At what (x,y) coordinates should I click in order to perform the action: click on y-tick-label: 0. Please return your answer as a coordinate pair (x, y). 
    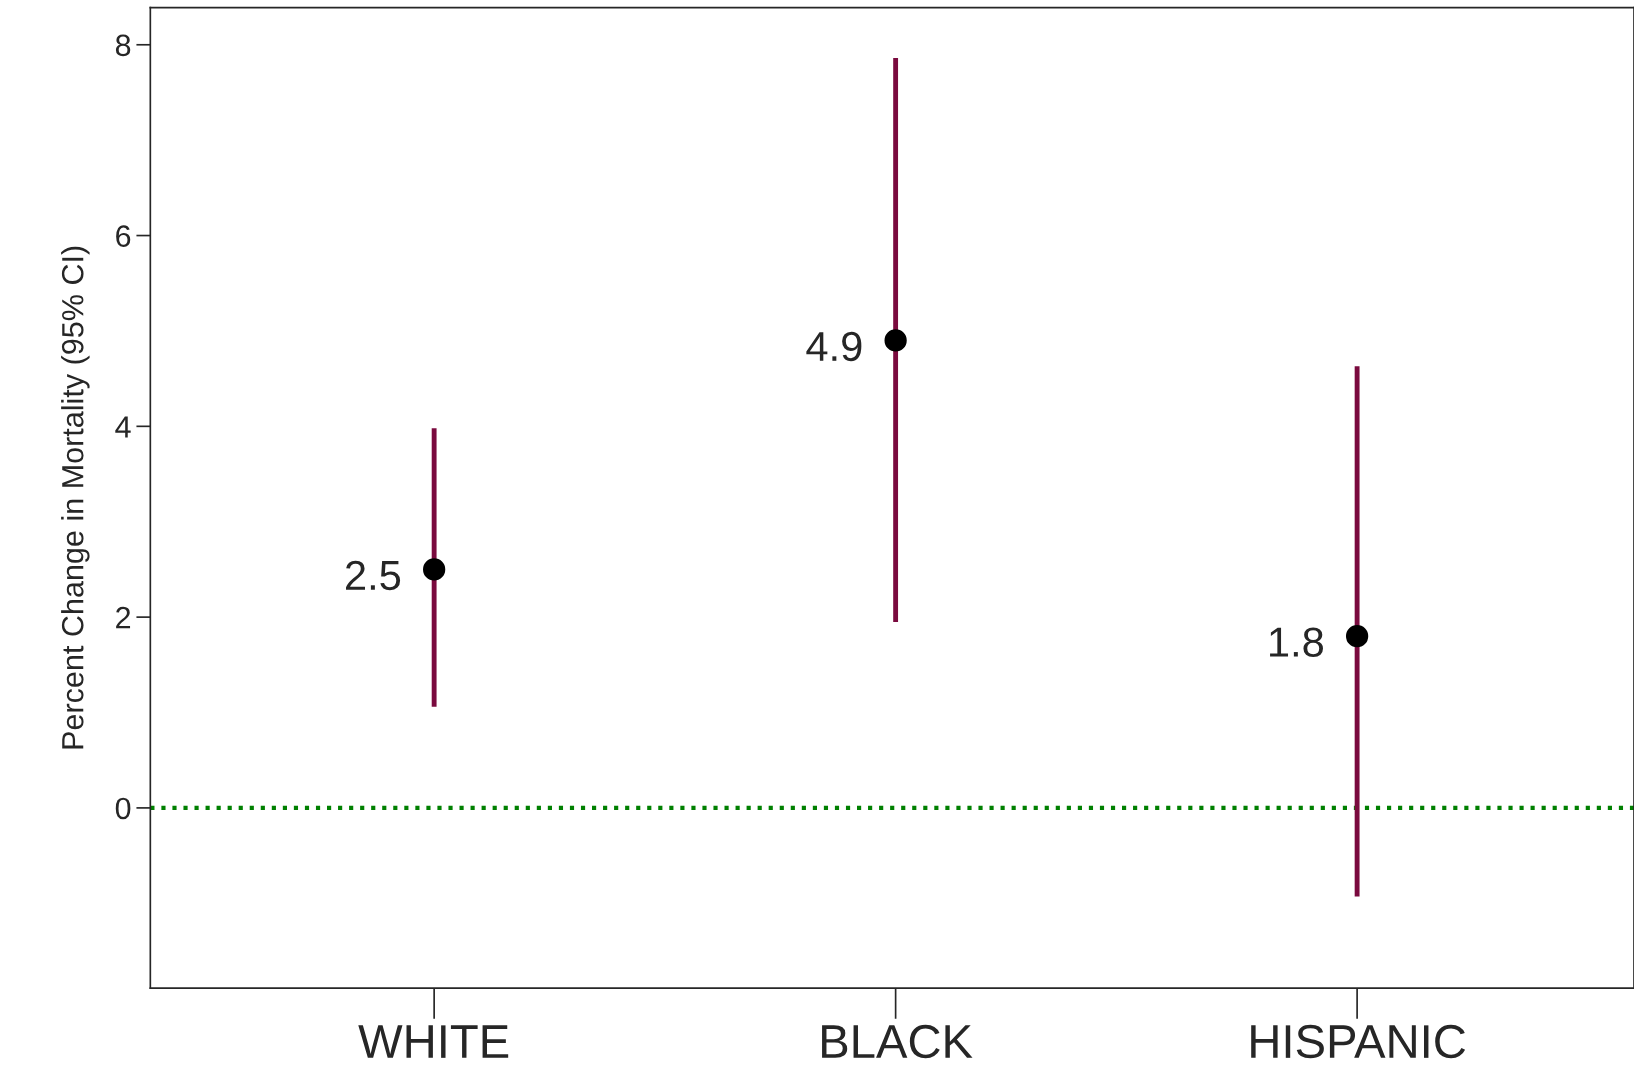
    Looking at the image, I should click on (123, 808).